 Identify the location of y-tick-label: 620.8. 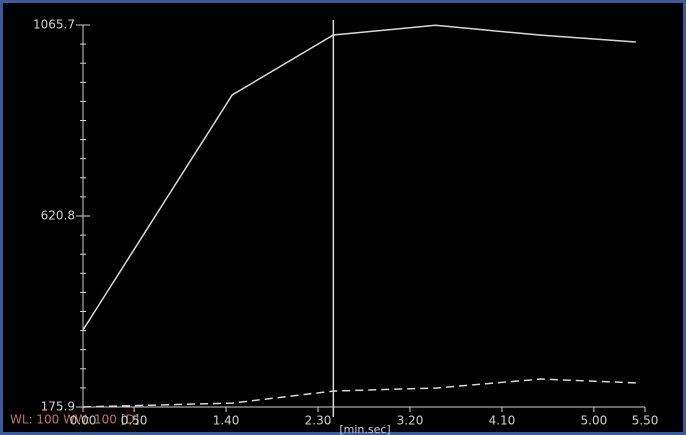
(58, 216).